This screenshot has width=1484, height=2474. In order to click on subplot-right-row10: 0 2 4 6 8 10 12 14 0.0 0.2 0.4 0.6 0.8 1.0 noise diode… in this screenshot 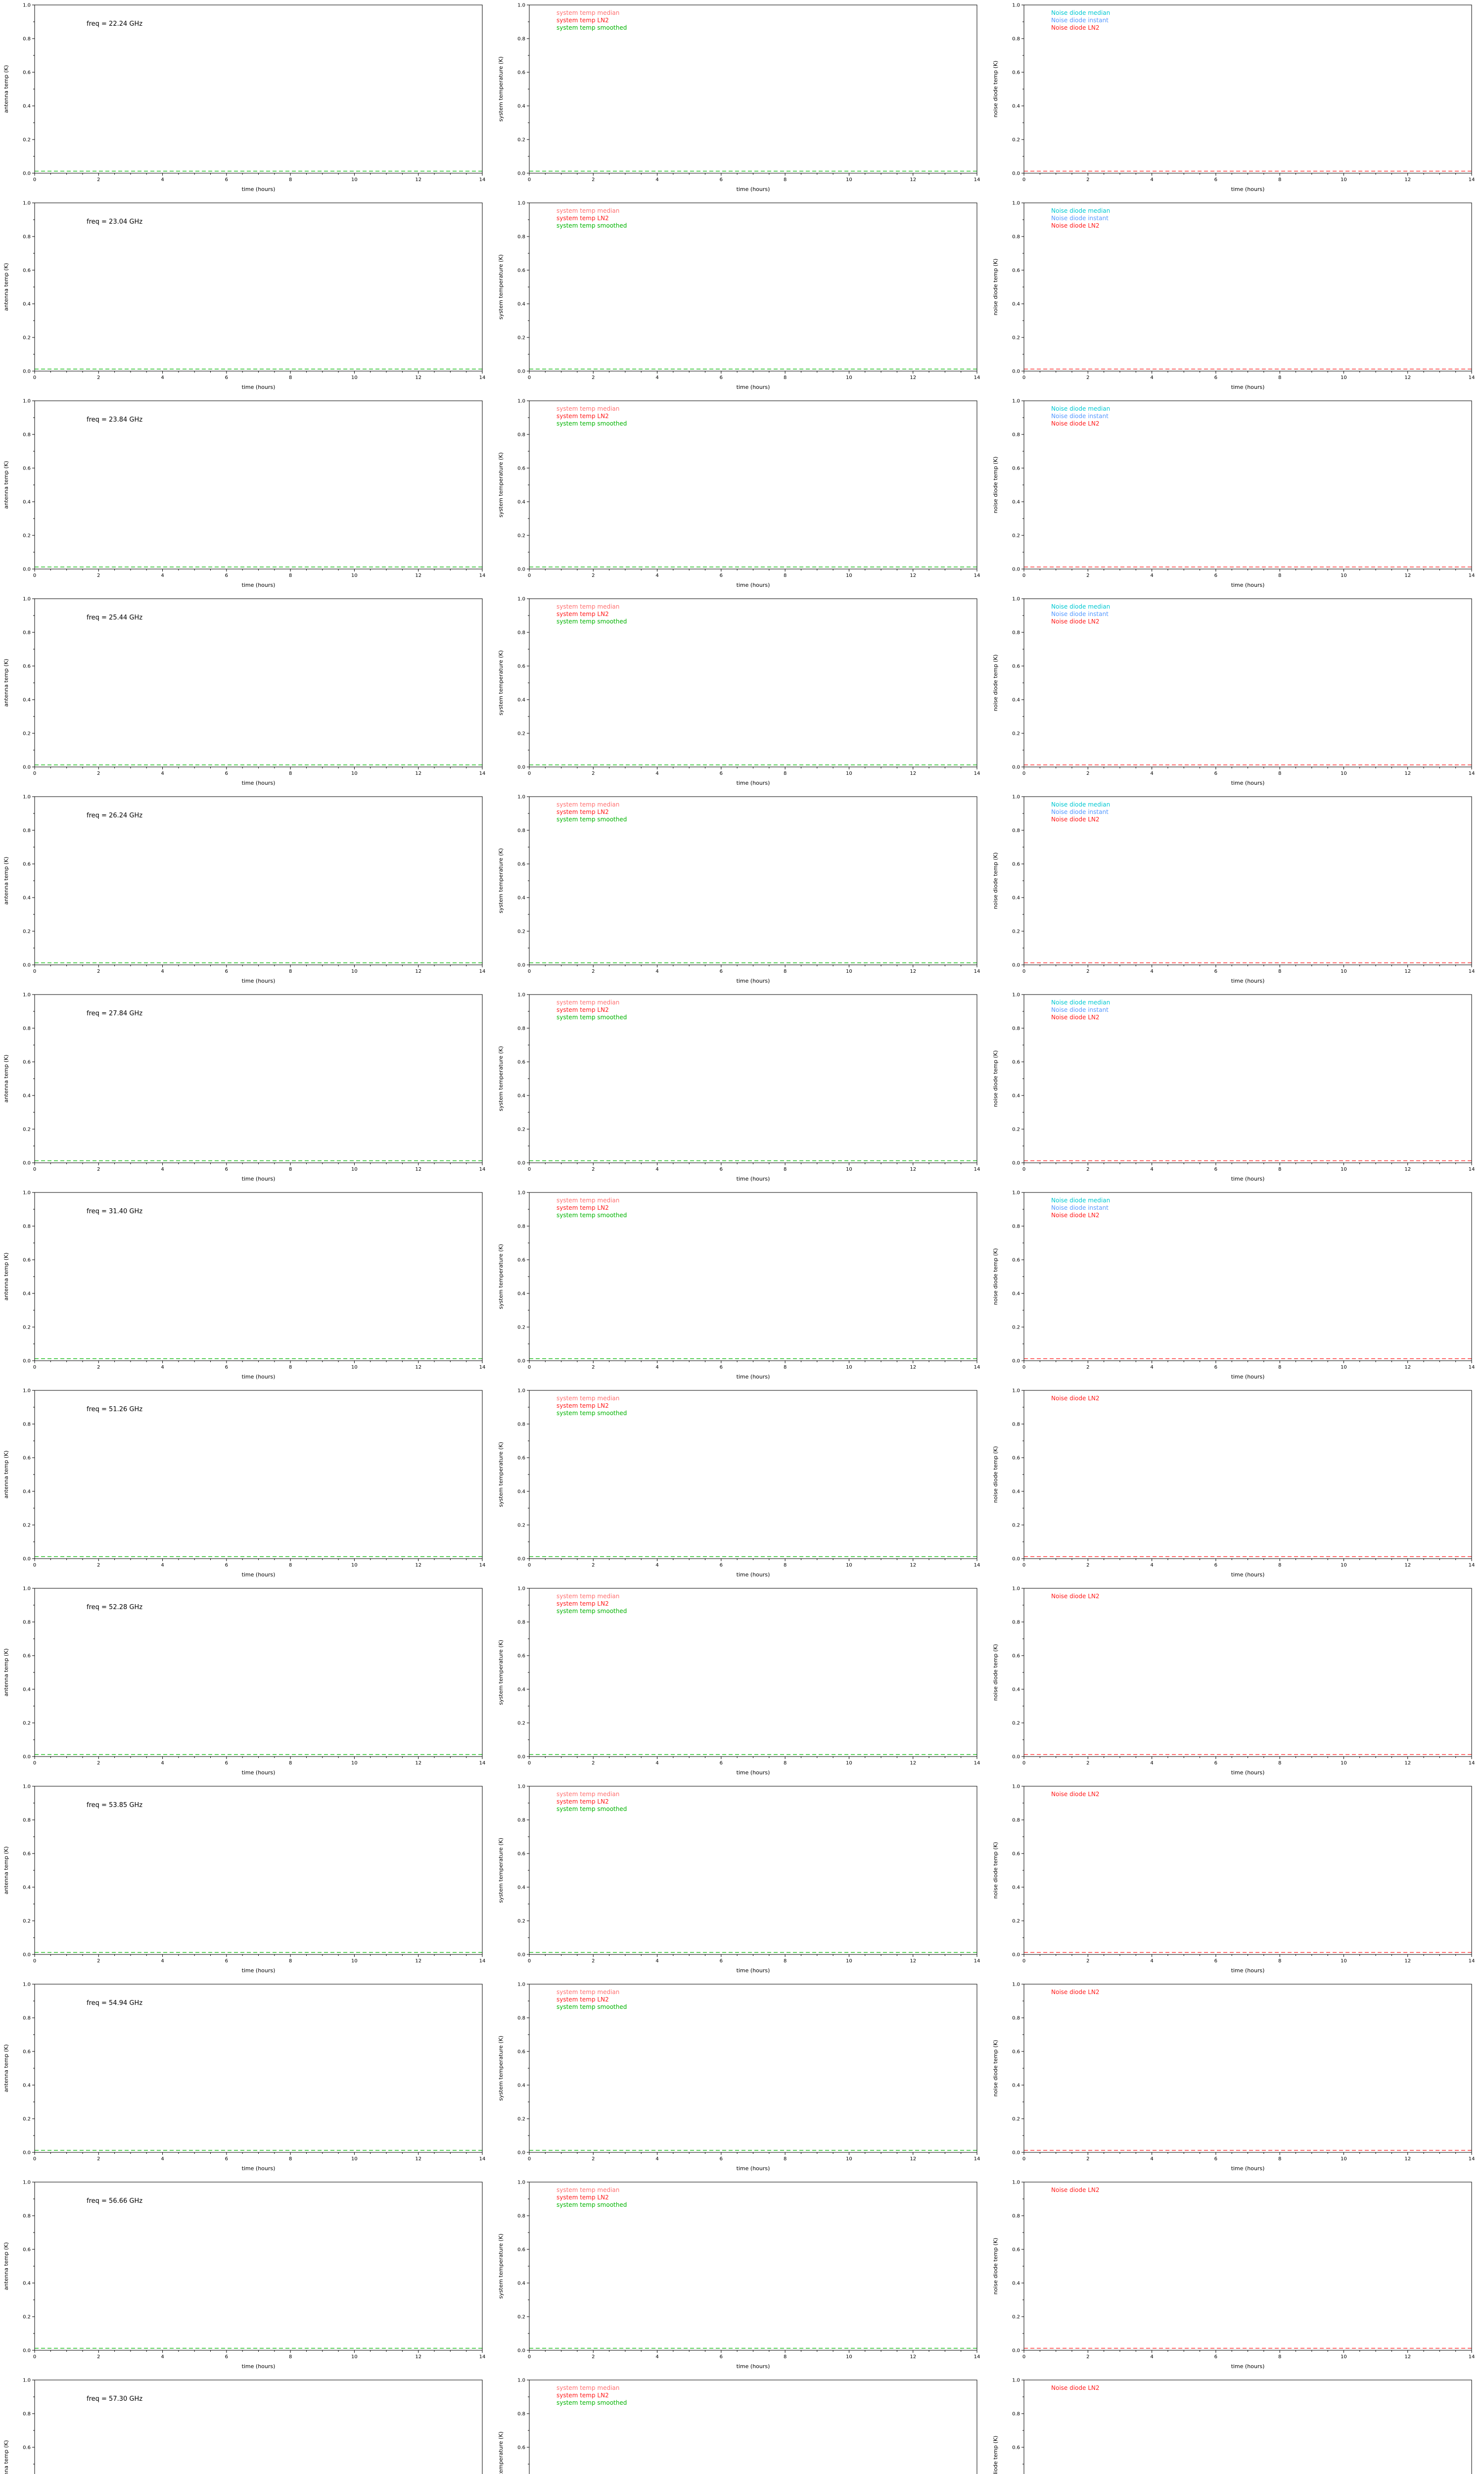, I will do `click(1236, 1880)`.